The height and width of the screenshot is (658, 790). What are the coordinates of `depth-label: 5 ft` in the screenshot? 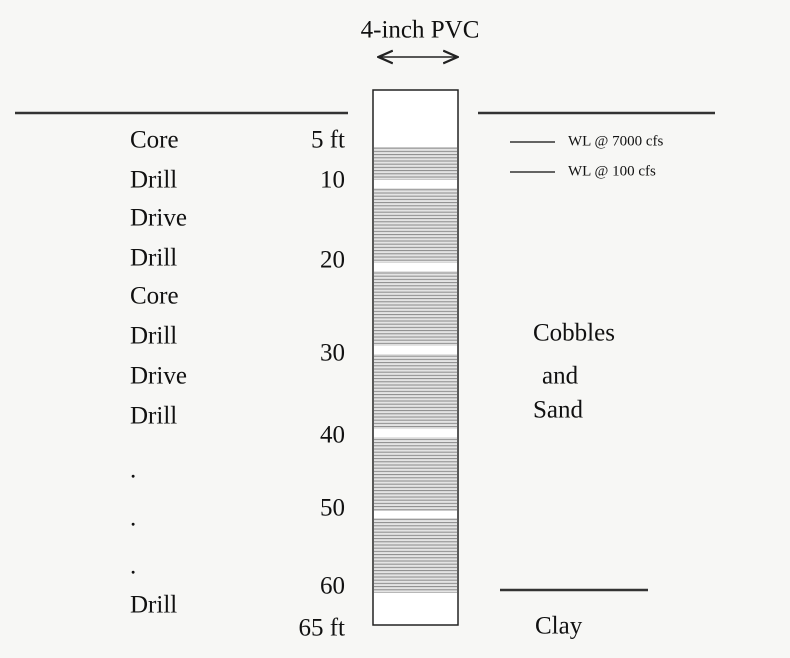 It's located at (328, 140).